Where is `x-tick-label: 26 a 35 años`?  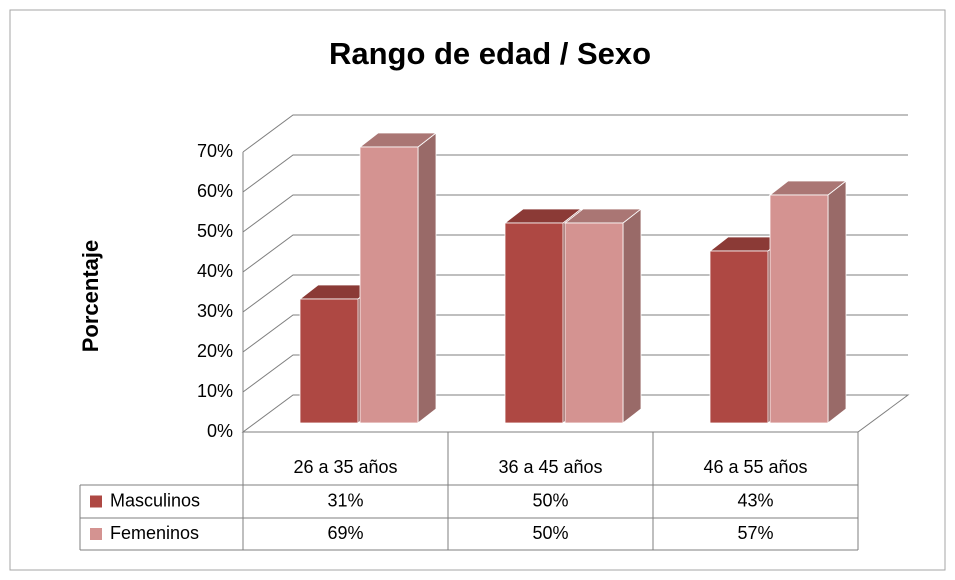 x-tick-label: 26 a 35 años is located at coordinates (345, 467).